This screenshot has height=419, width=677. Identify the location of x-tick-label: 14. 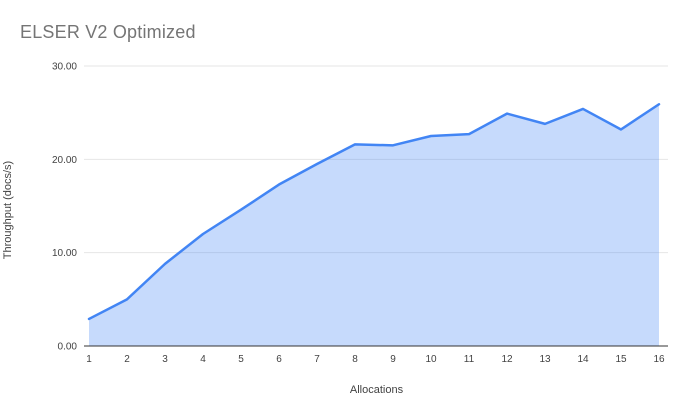
(583, 359).